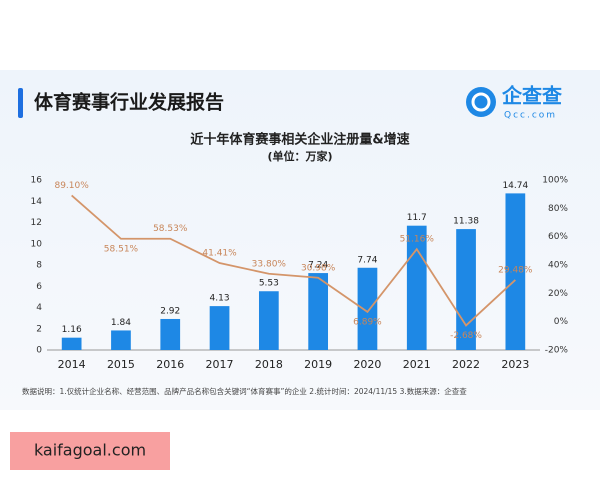 The width and height of the screenshot is (600, 484). Describe the element at coordinates (367, 260) in the screenshot. I see `bar-label: 7.74` at that location.